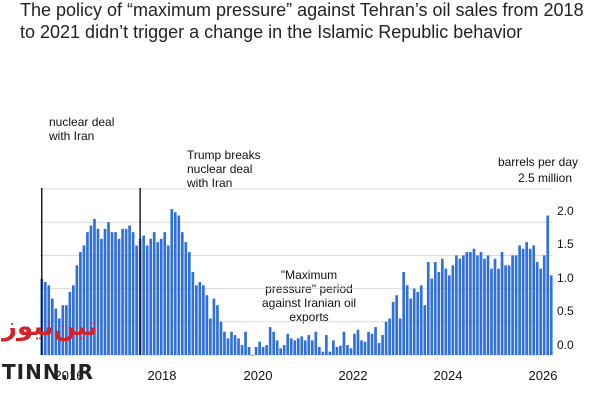  I want to click on annotation-trump-breaks-deal: Trump breaks nuclear deal with Iran, so click(224, 169).